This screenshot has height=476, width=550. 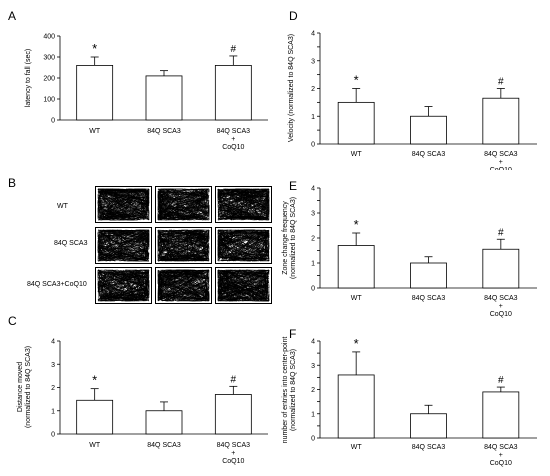 I want to click on panel-d-category-label: 84Q SCA3+CoQ10, so click(x=501, y=160).